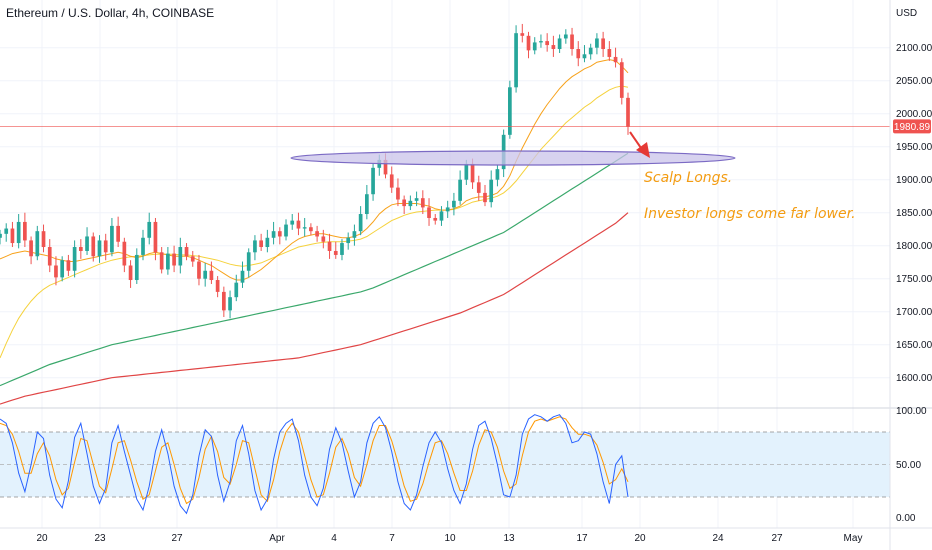 The image size is (932, 550). I want to click on x-tick-label: 17, so click(582, 538).